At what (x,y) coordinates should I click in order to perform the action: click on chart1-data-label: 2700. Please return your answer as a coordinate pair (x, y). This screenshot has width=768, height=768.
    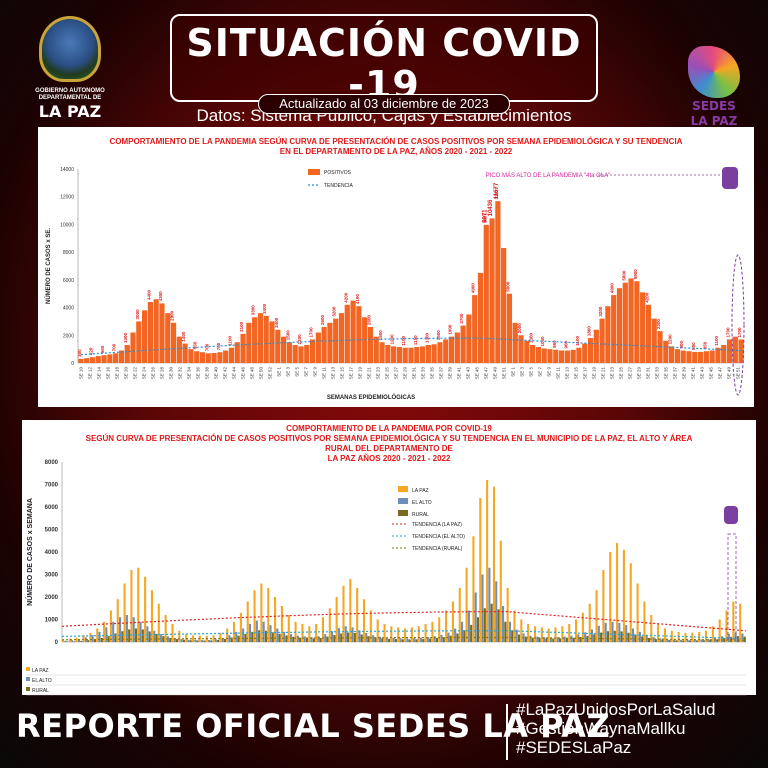
    Looking at the image, I should click on (461, 318).